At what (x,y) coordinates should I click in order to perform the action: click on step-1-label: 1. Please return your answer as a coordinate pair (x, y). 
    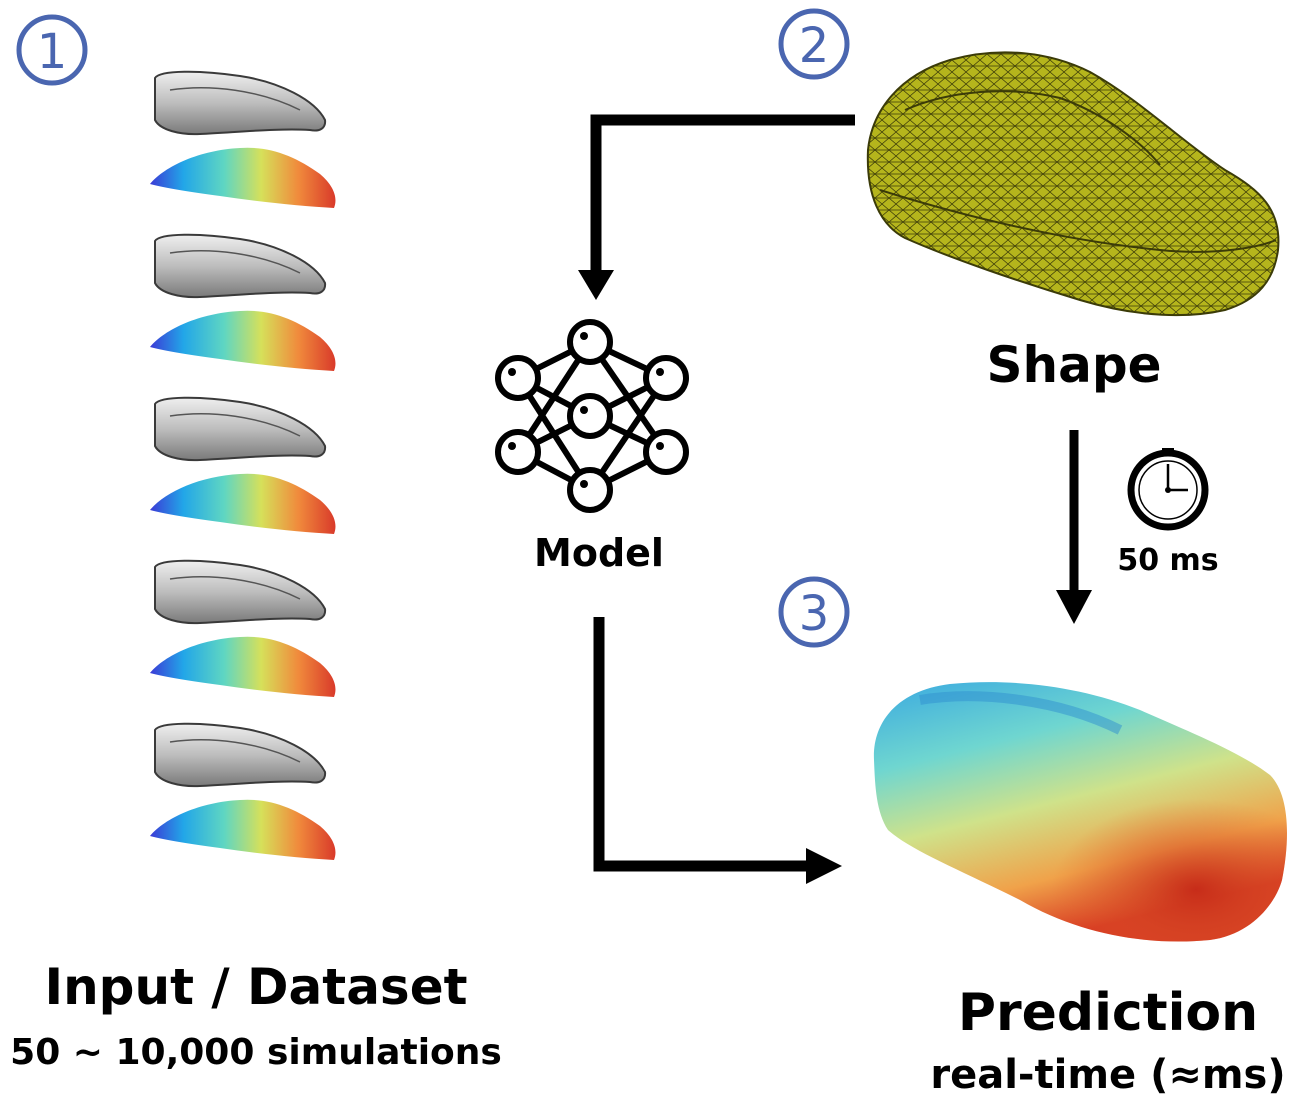
    Looking at the image, I should click on (52, 52).